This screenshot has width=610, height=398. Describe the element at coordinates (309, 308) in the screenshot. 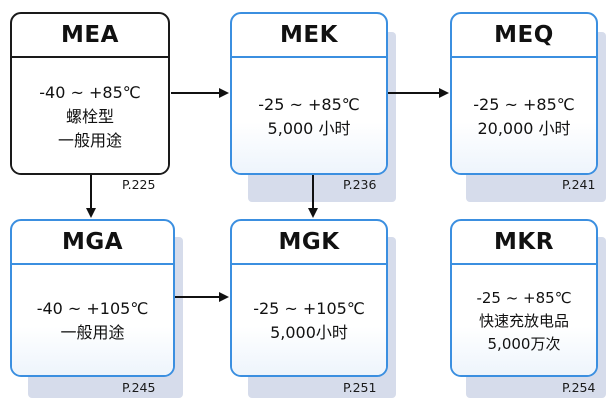

I see `node-mgk-line-1: -25 ~ +105℃` at that location.